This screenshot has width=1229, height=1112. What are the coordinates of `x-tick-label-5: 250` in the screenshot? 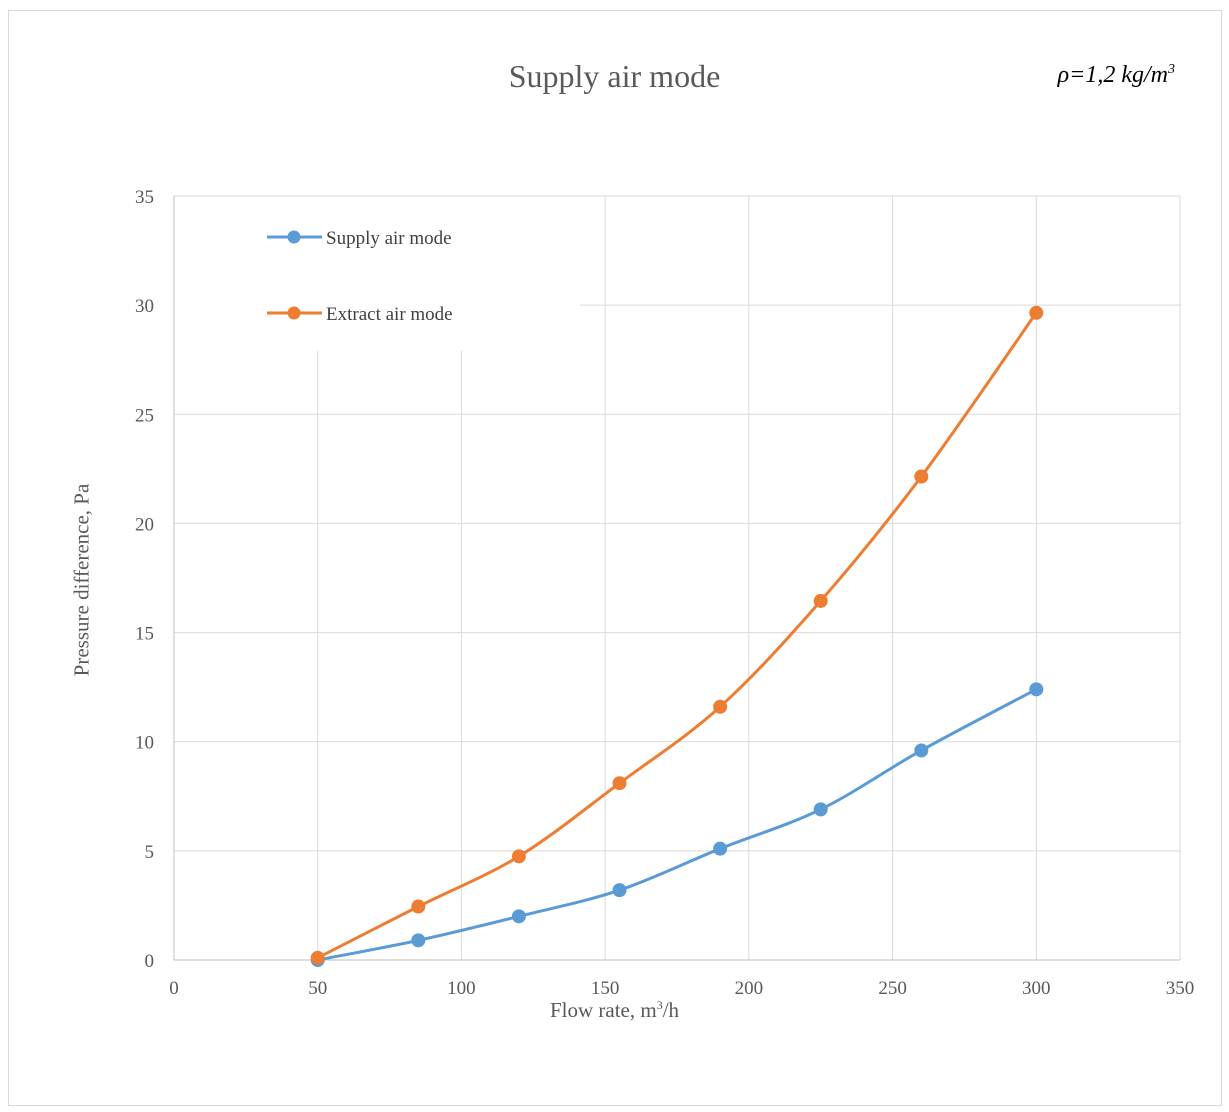 It's located at (892, 988).